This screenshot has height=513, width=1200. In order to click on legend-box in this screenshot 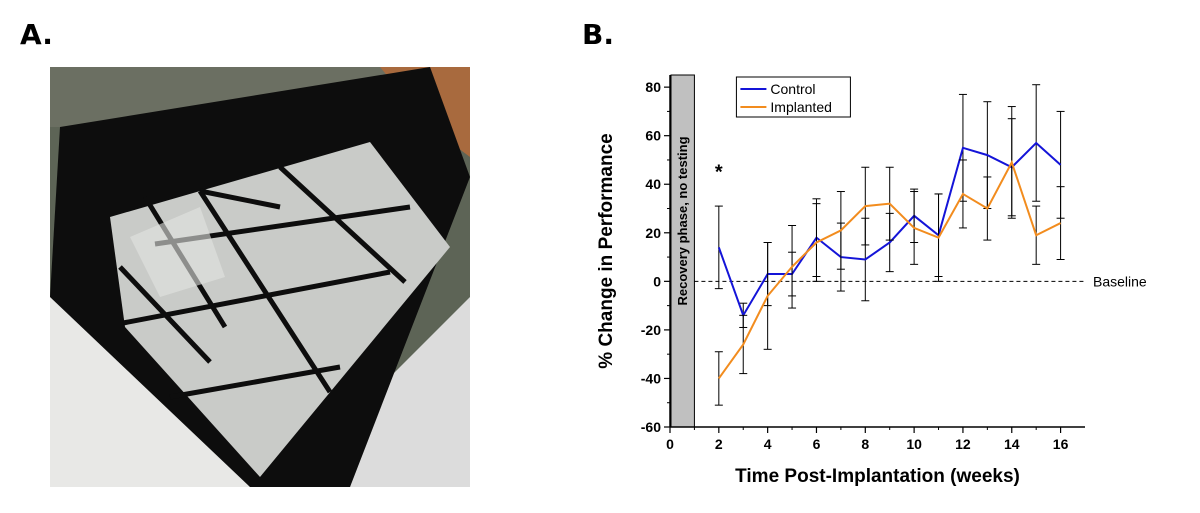, I will do `click(793, 97)`.